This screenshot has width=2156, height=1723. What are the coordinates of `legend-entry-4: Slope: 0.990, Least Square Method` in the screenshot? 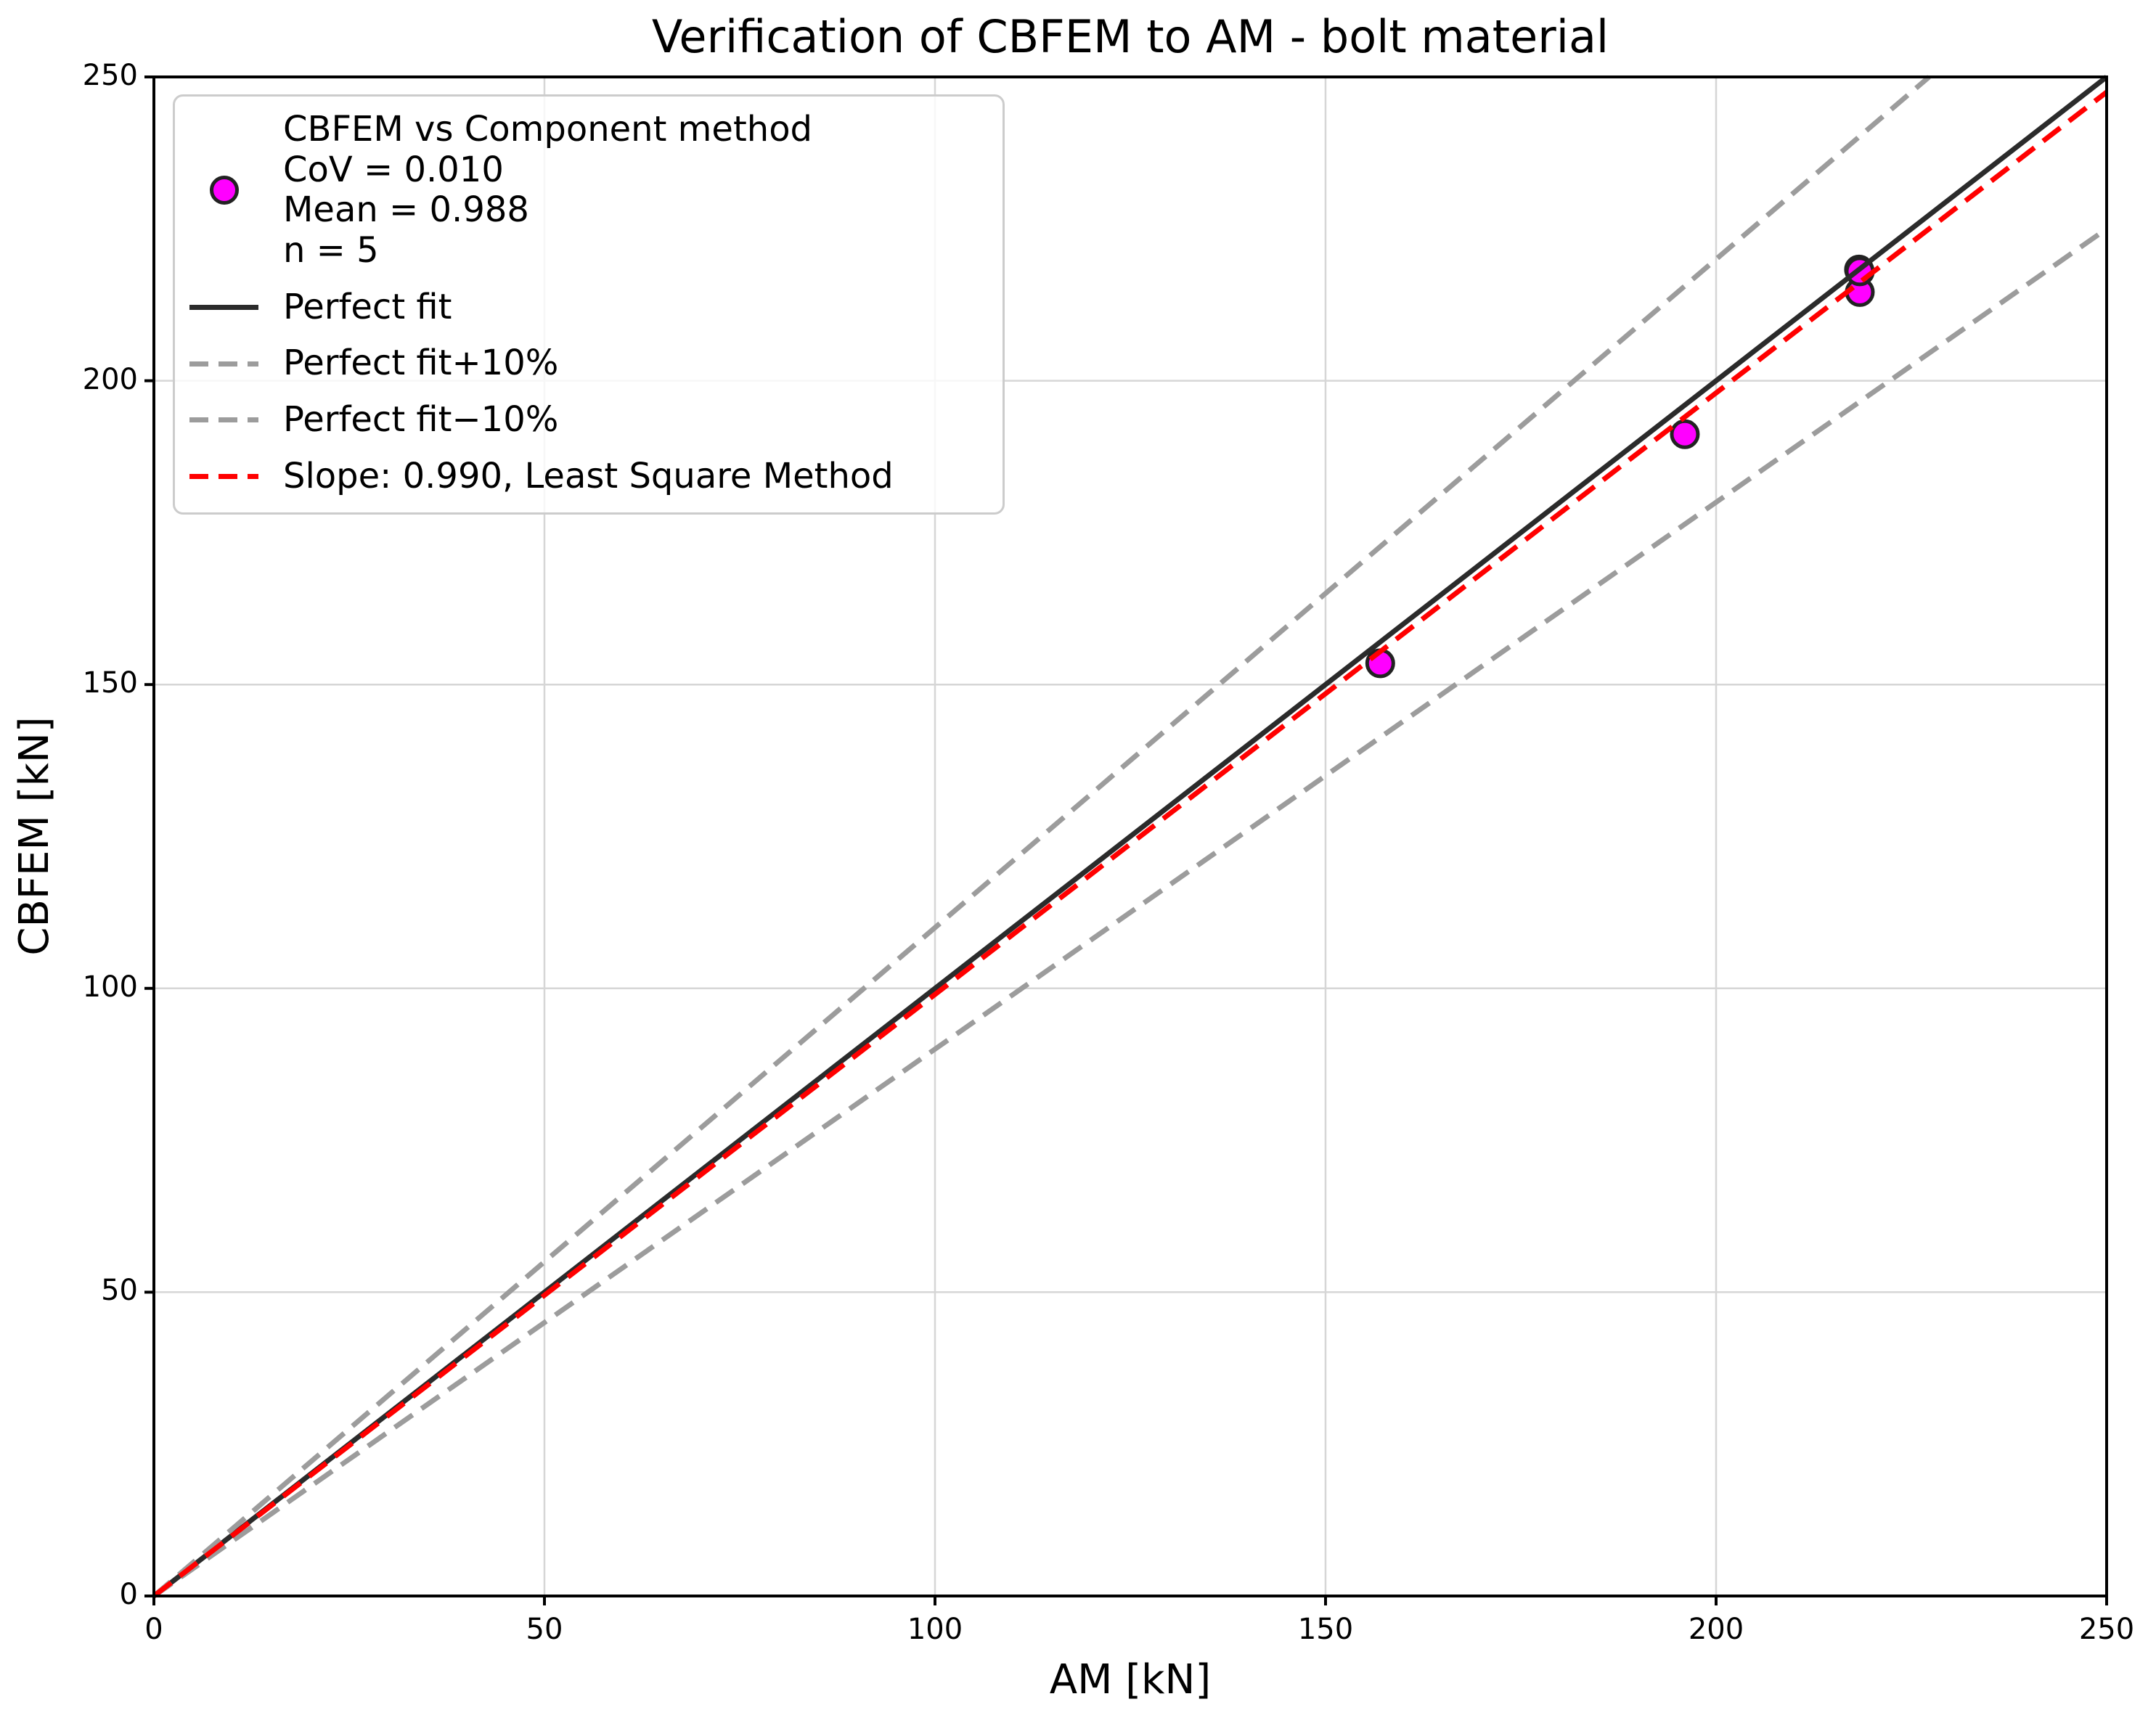 It's located at (586, 476).